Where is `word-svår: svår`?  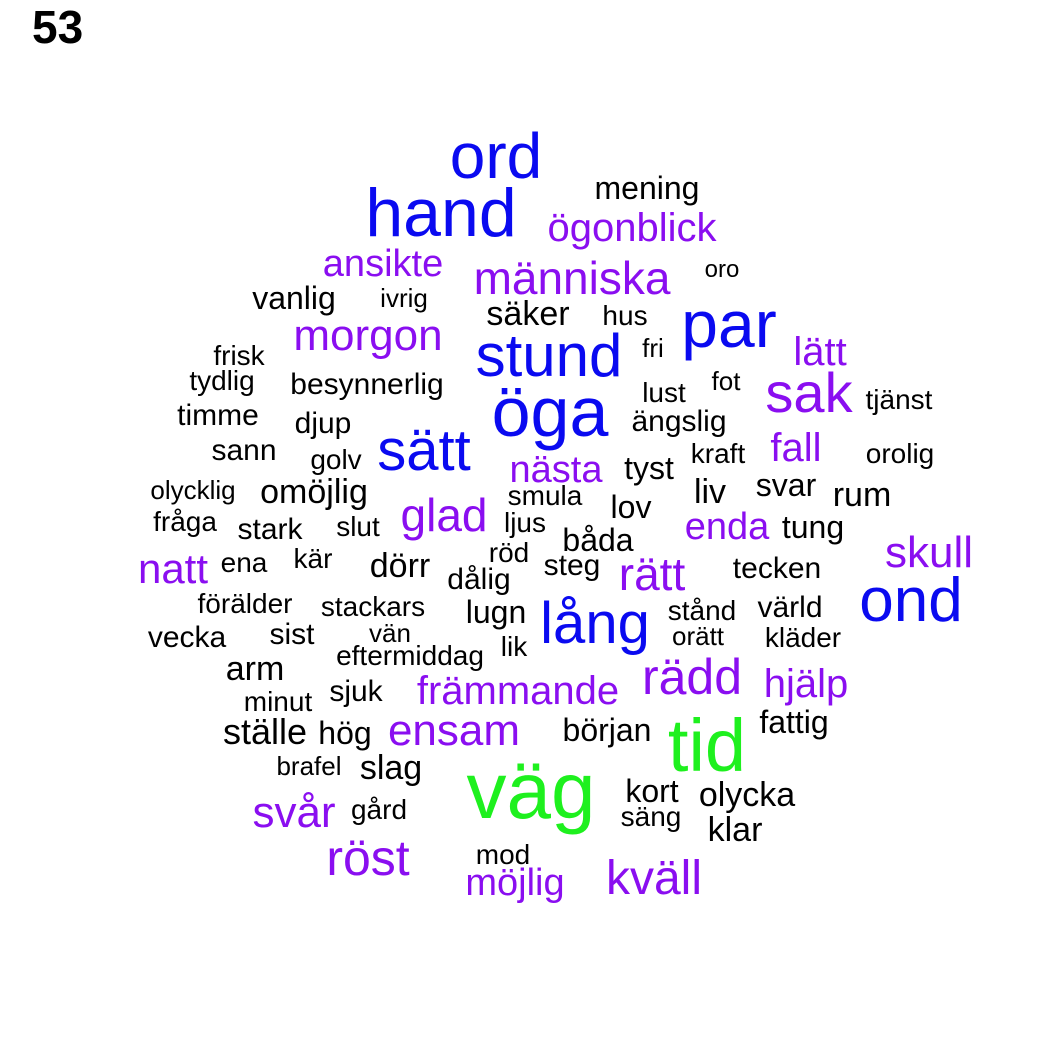 word-svår: svår is located at coordinates (294, 812).